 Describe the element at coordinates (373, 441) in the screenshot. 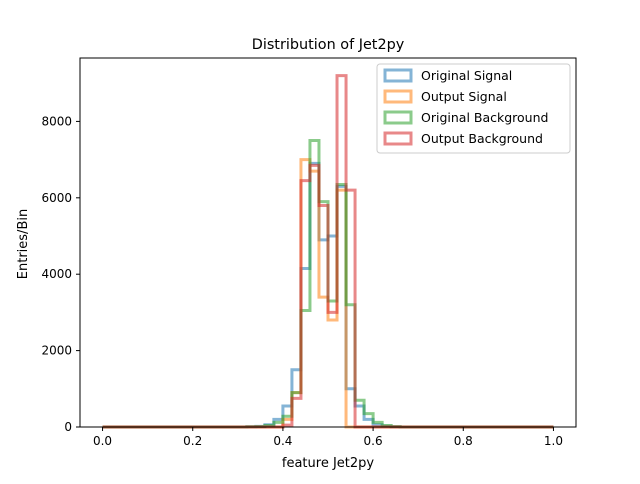

I see `x-tick-label: 0.6` at that location.